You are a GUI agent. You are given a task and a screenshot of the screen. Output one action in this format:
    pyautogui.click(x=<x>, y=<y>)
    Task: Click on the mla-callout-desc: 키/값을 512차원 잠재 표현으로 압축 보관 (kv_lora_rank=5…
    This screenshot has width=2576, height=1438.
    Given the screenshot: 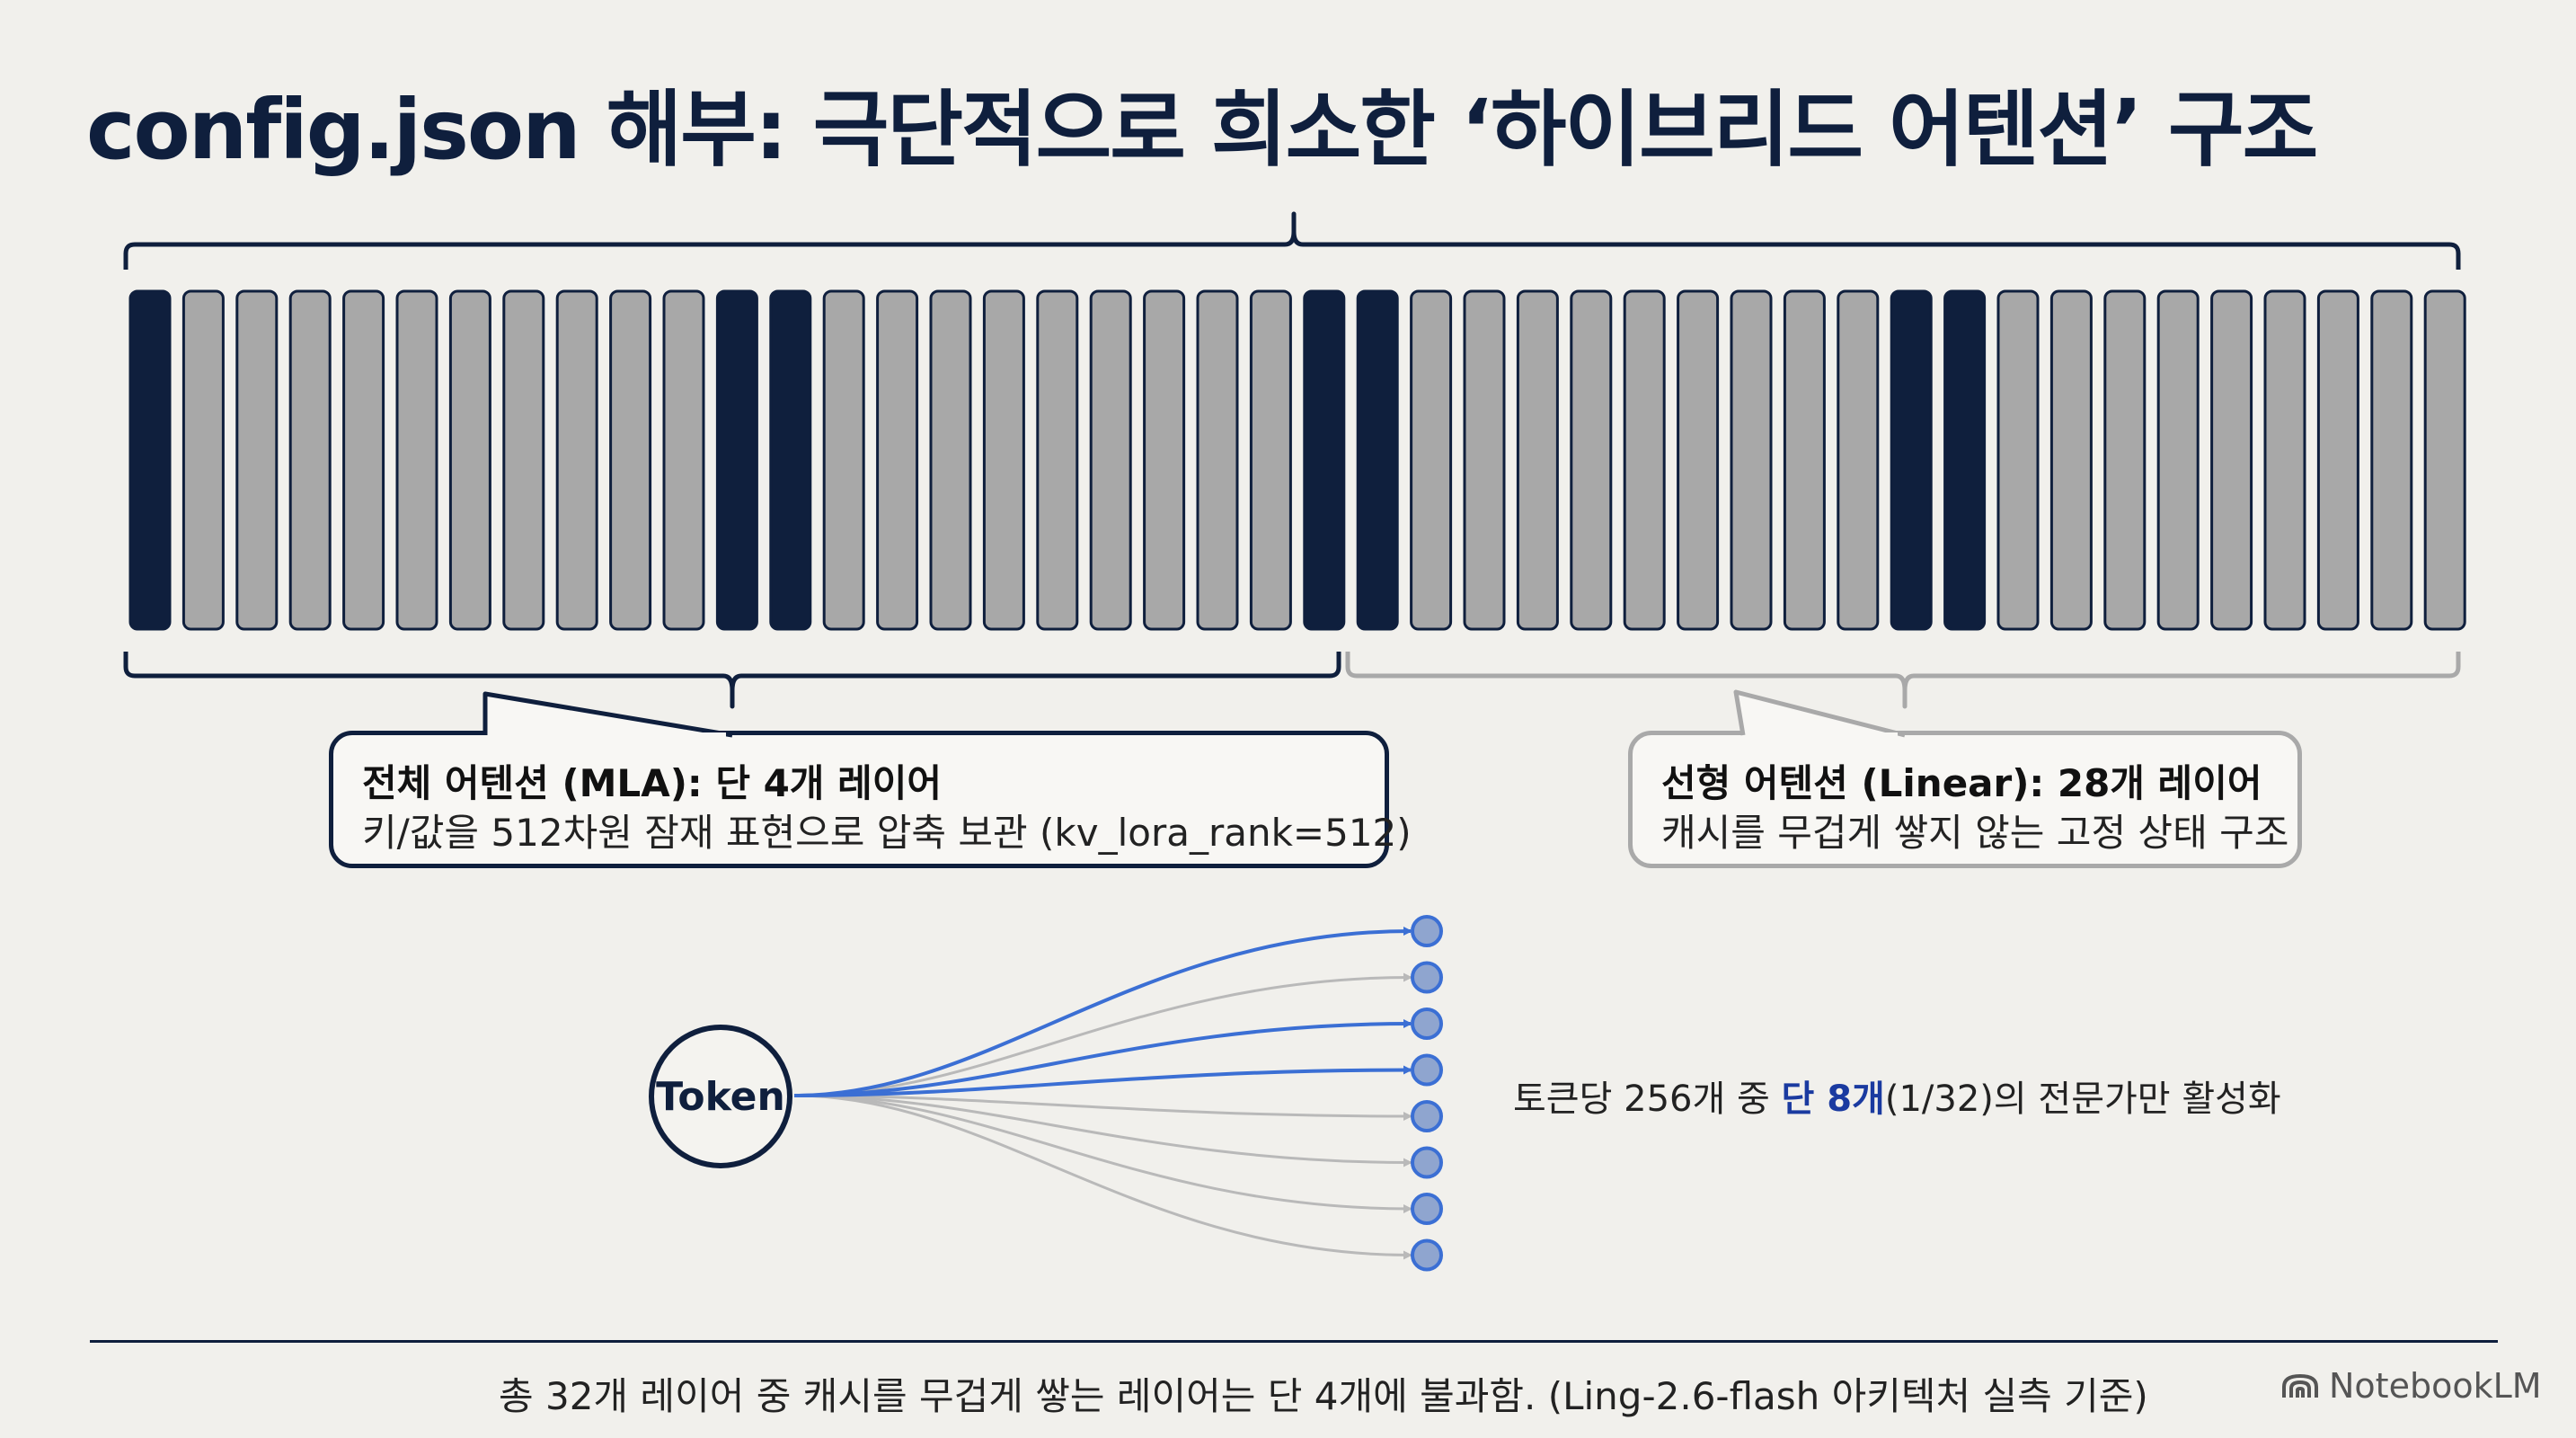 What is the action you would take?
    pyautogui.click(x=887, y=833)
    